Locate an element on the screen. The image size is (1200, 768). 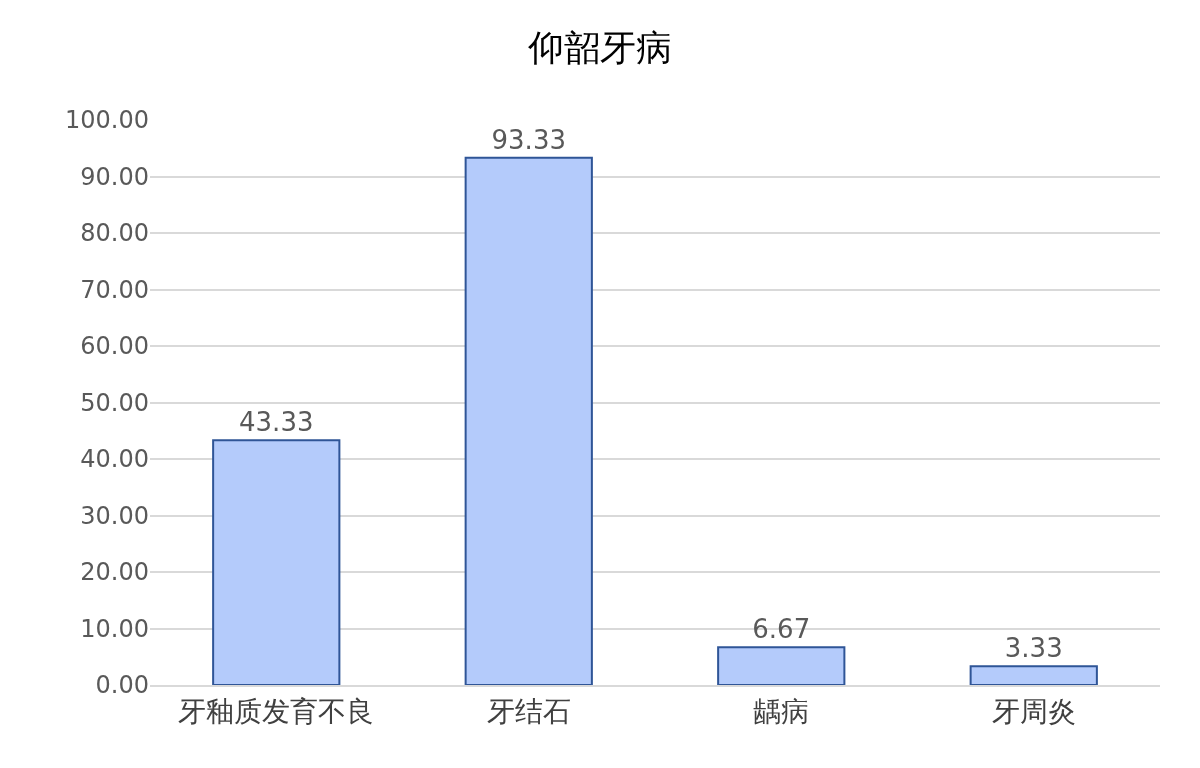
x-tick-label: 龋病 is located at coordinates (781, 711).